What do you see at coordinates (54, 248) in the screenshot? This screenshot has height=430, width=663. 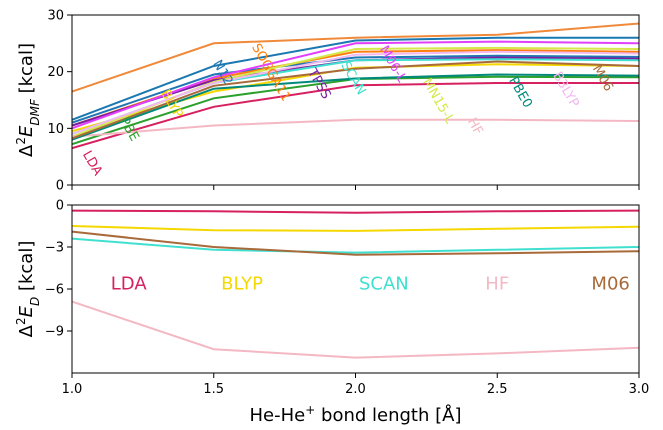 I see `bottom-ytick-label: −3` at bounding box center [54, 248].